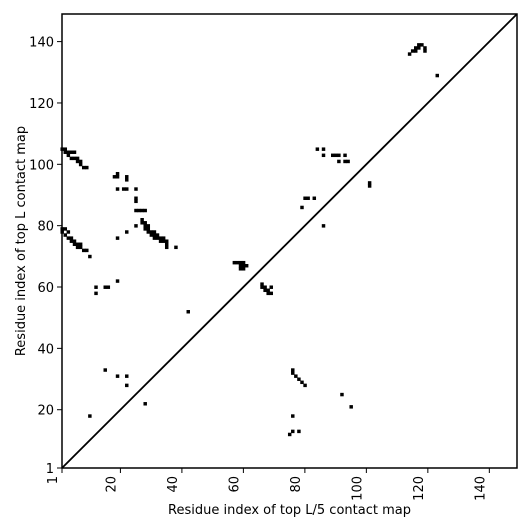 The width and height of the screenshot is (531, 531). What do you see at coordinates (234, 484) in the screenshot?
I see `x-tick-label: 60` at bounding box center [234, 484].